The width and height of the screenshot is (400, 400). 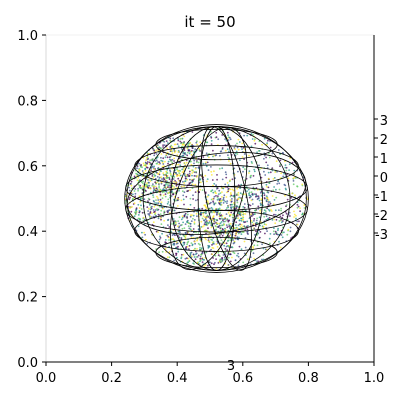 I want to click on y-tick-label: 0.8, so click(x=27, y=101).